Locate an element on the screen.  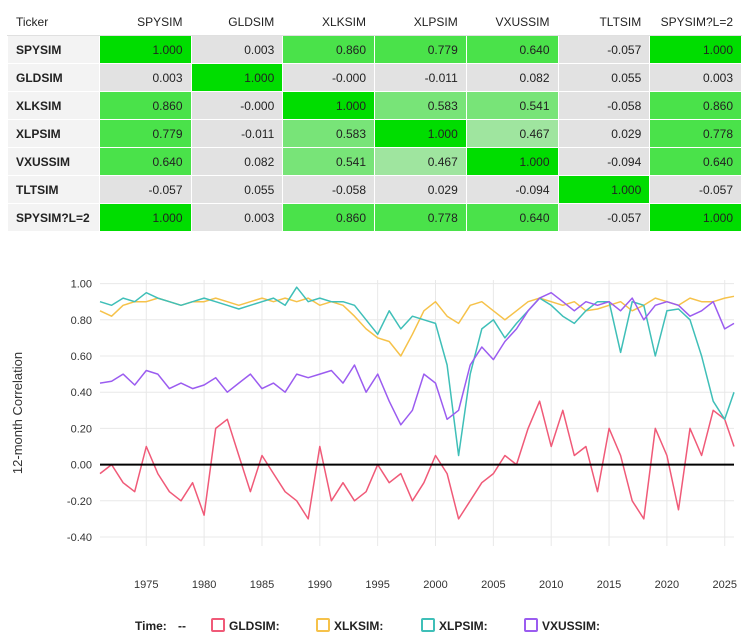
column-header: SPYSIM is located at coordinates (145, 21).